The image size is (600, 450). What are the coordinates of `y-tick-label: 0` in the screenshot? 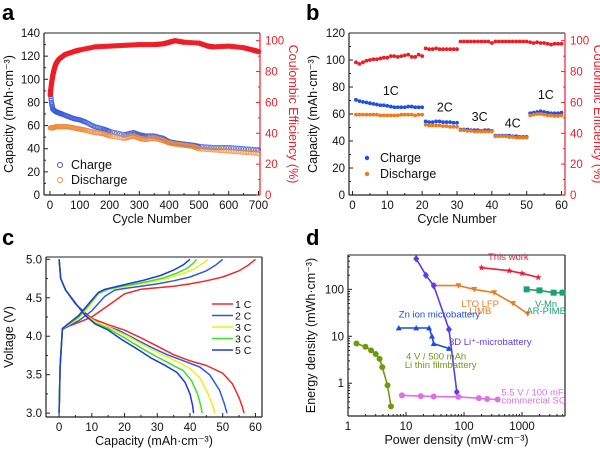 It's located at (342, 196).